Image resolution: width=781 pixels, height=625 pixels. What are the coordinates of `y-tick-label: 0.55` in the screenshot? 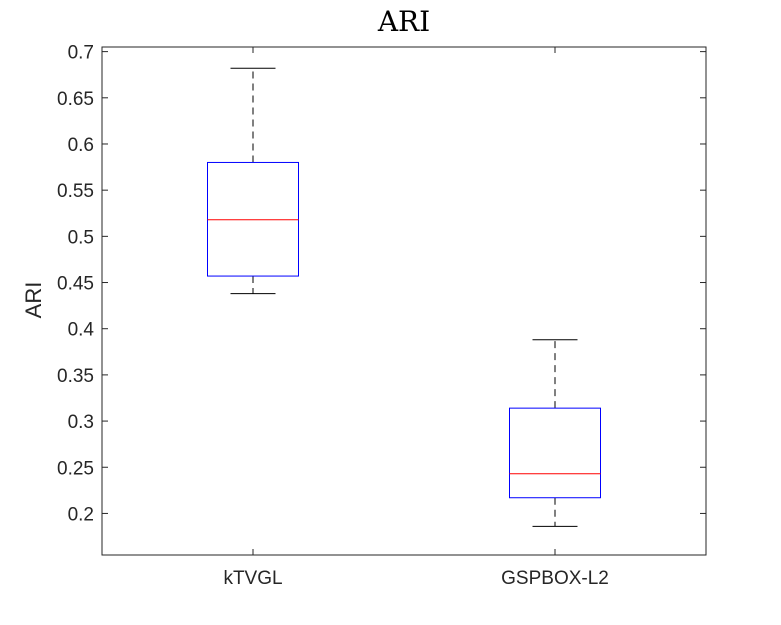 It's located at (75, 191).